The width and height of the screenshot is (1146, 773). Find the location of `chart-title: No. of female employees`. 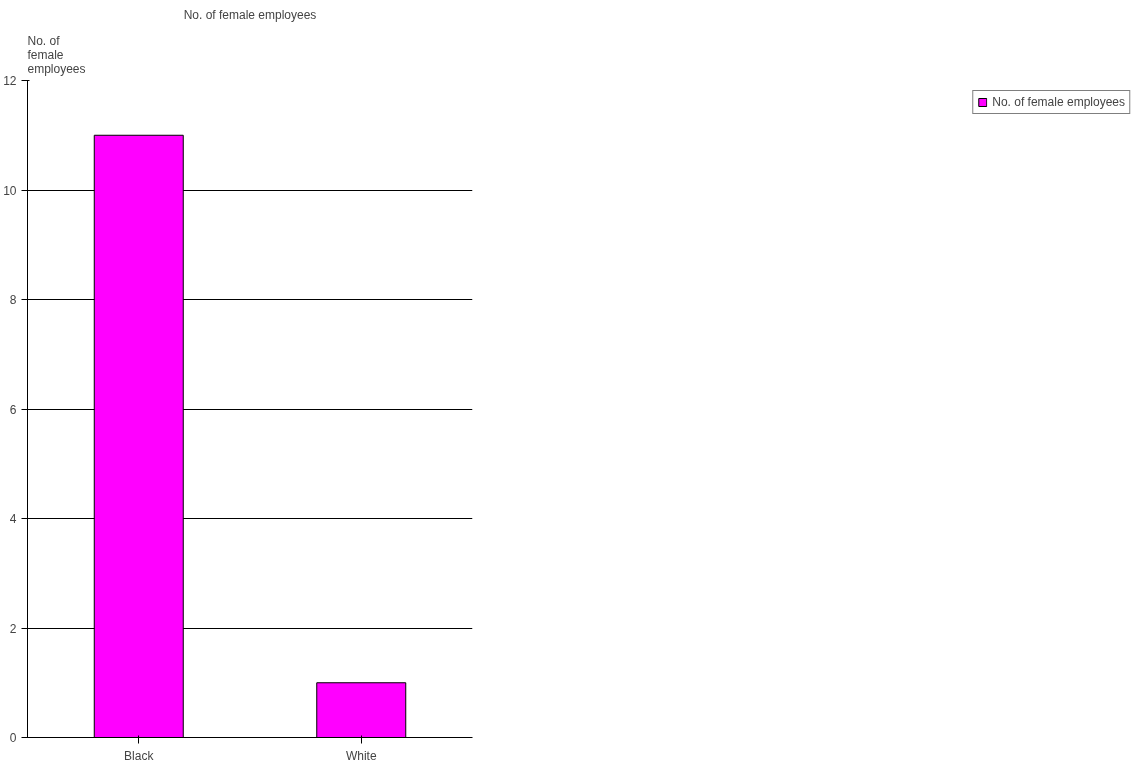

chart-title: No. of female employees is located at coordinates (56, 54).